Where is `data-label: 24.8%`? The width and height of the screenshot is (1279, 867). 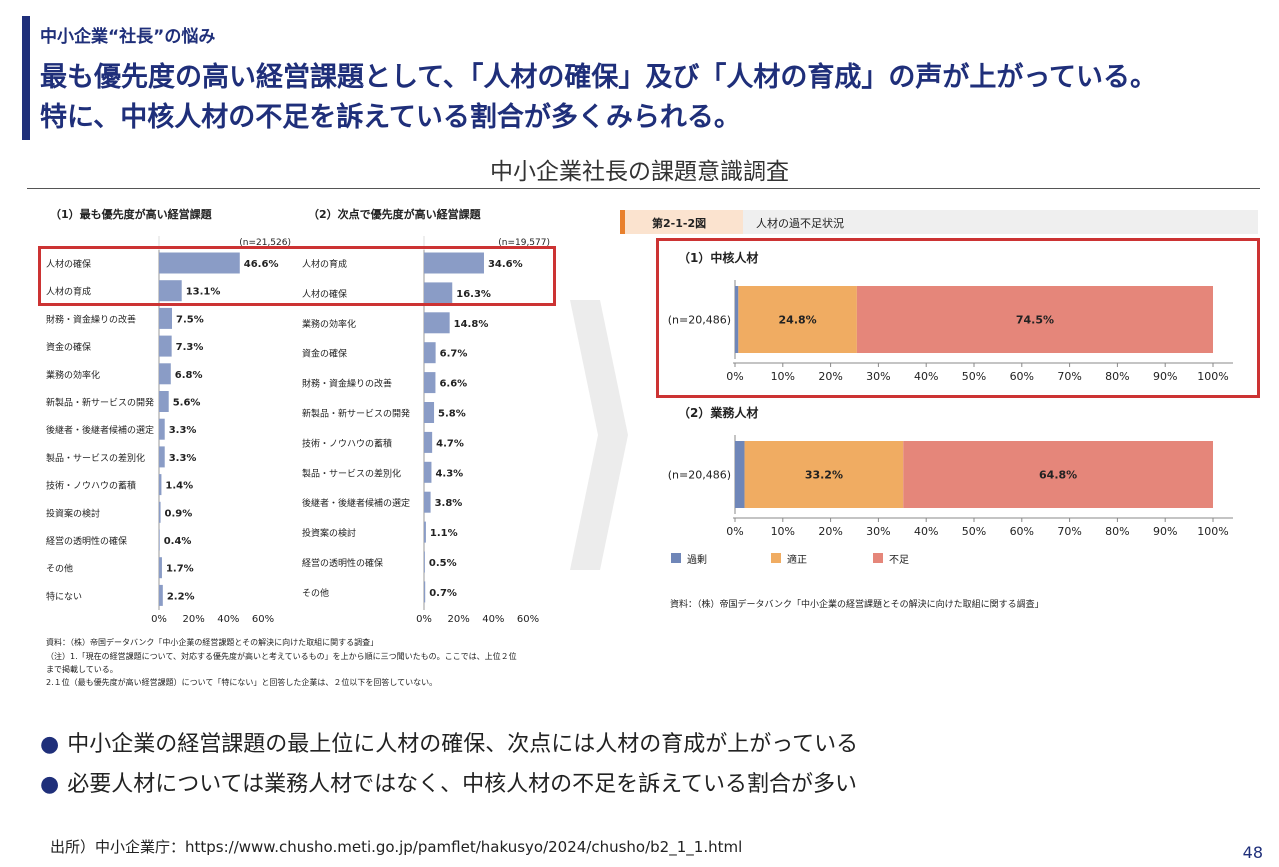
data-label: 24.8% is located at coordinates (798, 320).